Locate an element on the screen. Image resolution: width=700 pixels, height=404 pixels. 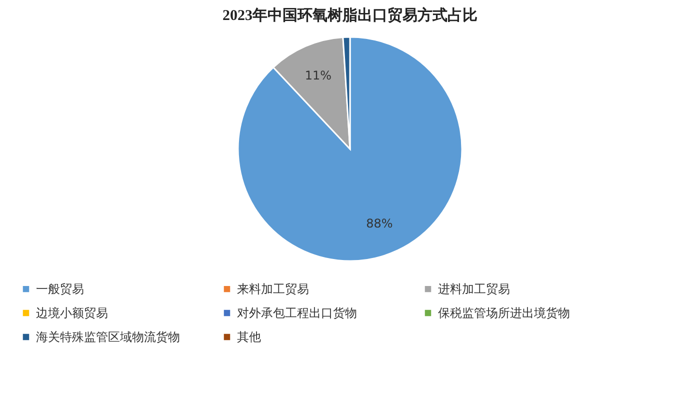
chart-title: 2023年中国环氧树脂出口贸易方式占比 is located at coordinates (350, 15).